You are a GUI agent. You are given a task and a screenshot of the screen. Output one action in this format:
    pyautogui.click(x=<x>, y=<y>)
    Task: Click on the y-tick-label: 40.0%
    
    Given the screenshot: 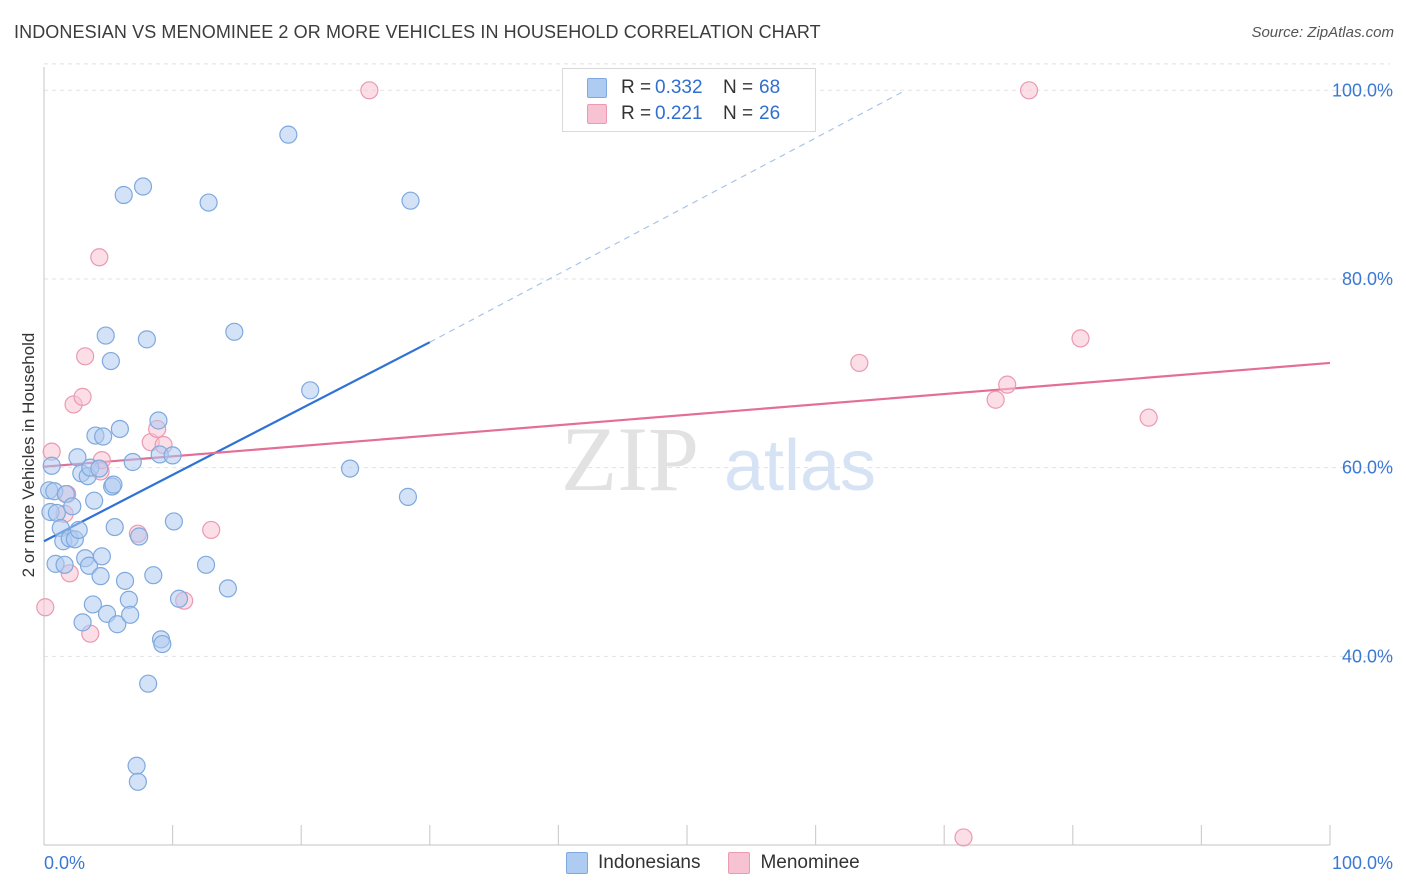 What is the action you would take?
    pyautogui.click(x=1367, y=656)
    